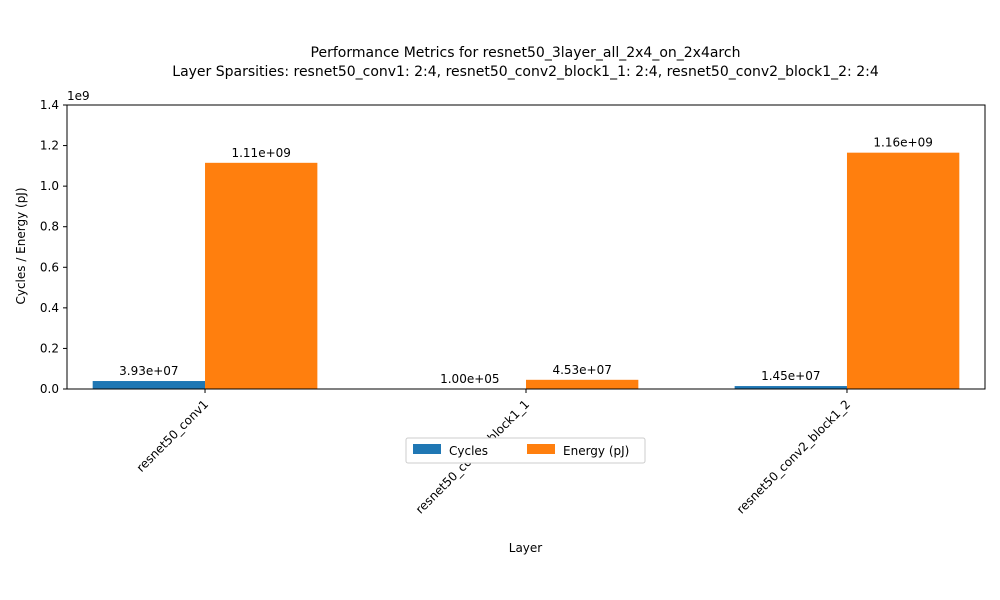 The image size is (1000, 600). Describe the element at coordinates (49, 348) in the screenshot. I see `y-tick-label-1: 0.2` at that location.